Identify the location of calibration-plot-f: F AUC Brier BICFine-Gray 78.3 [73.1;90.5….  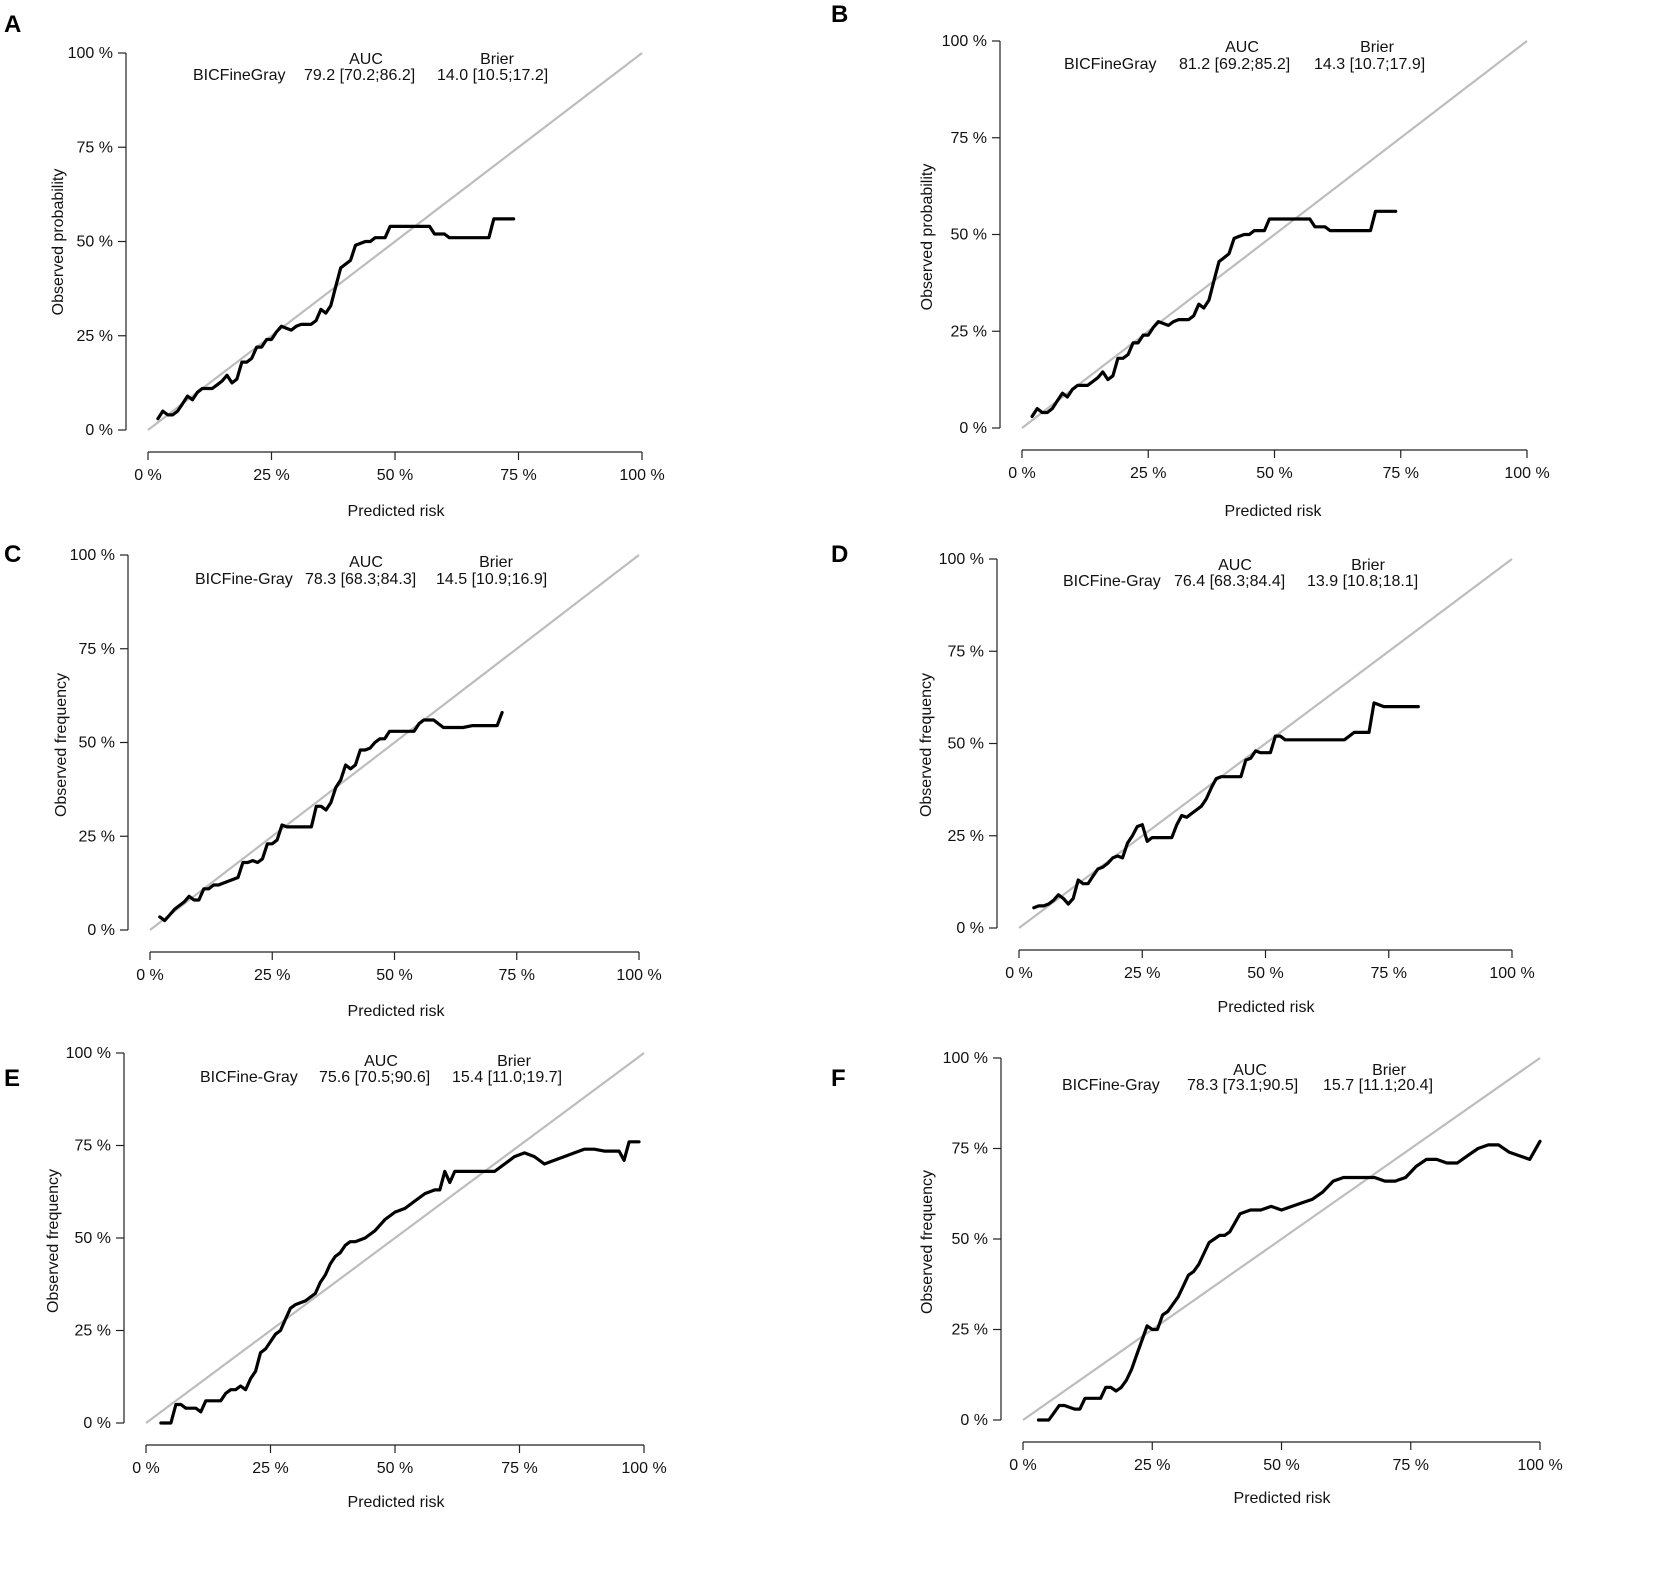
(1197, 1278).